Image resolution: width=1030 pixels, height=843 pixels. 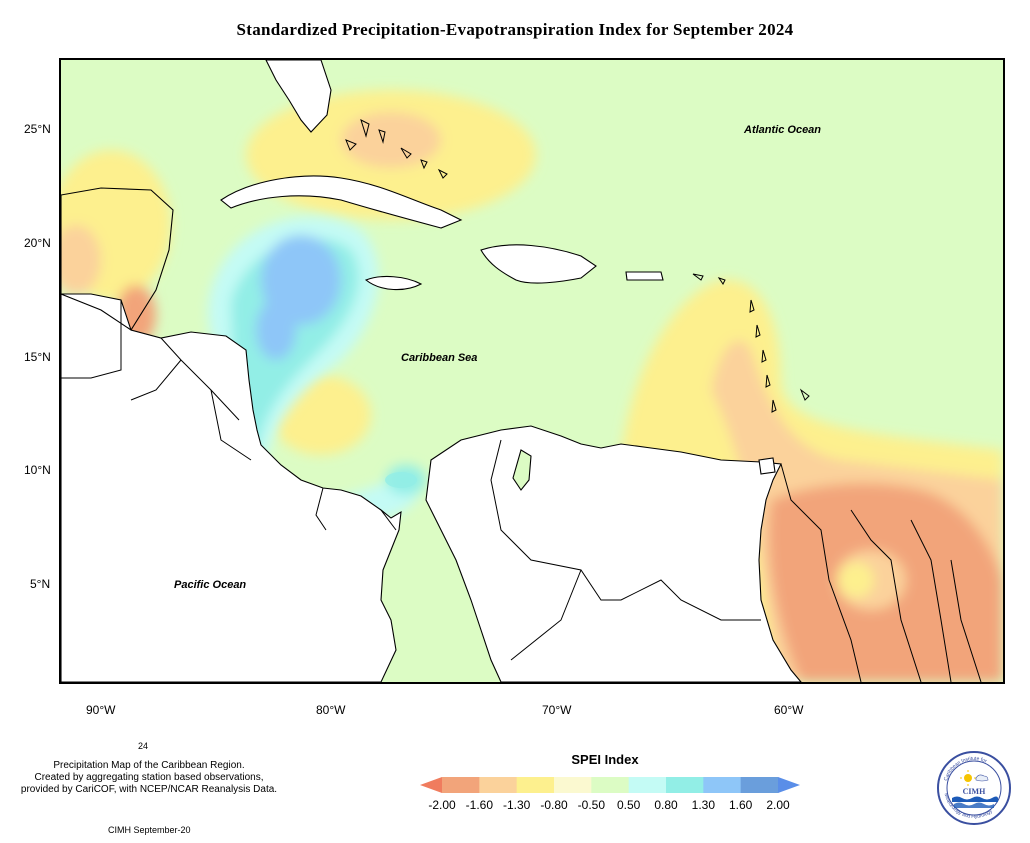 I want to click on lat-label-25n: 25°N, so click(x=37, y=129).